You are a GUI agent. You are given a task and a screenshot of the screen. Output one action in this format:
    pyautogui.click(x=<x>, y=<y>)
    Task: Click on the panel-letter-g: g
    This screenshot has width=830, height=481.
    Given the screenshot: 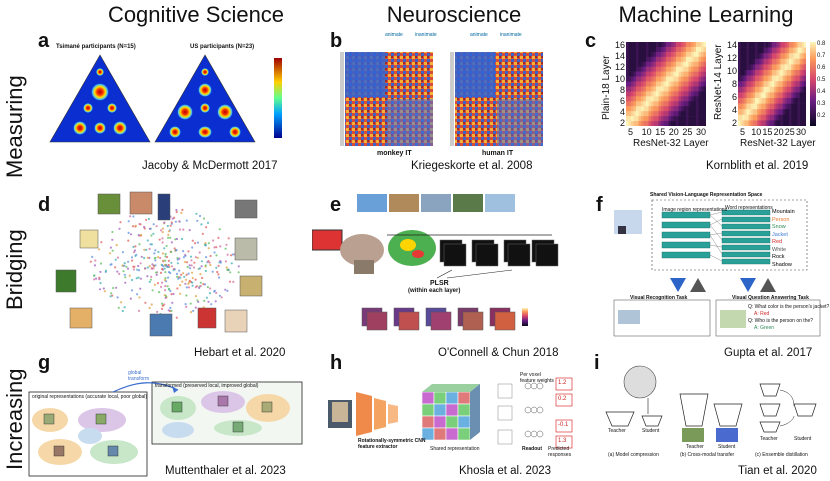 What is the action you would take?
    pyautogui.click(x=44, y=363)
    